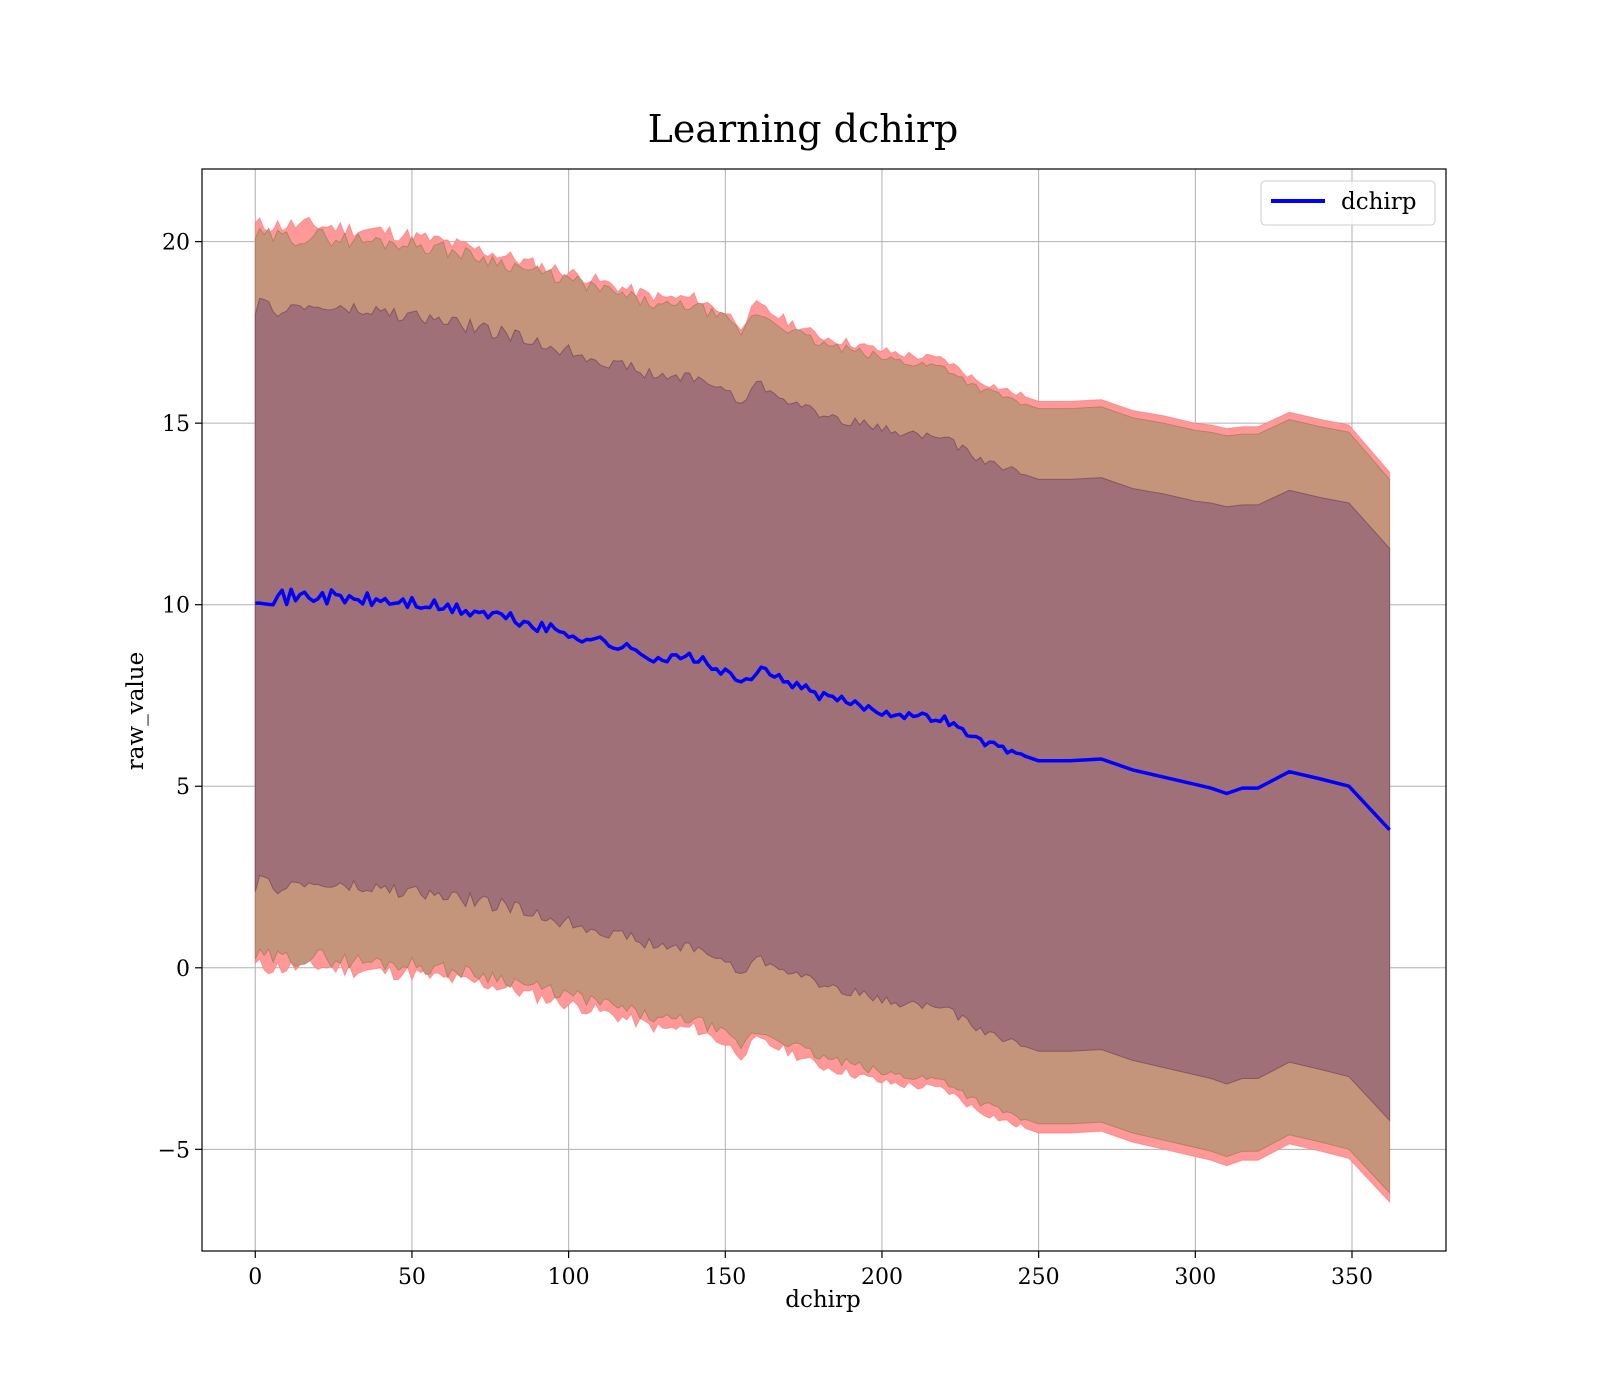 The height and width of the screenshot is (1400, 1600). I want to click on x-tick-label: 300, so click(1195, 1277).